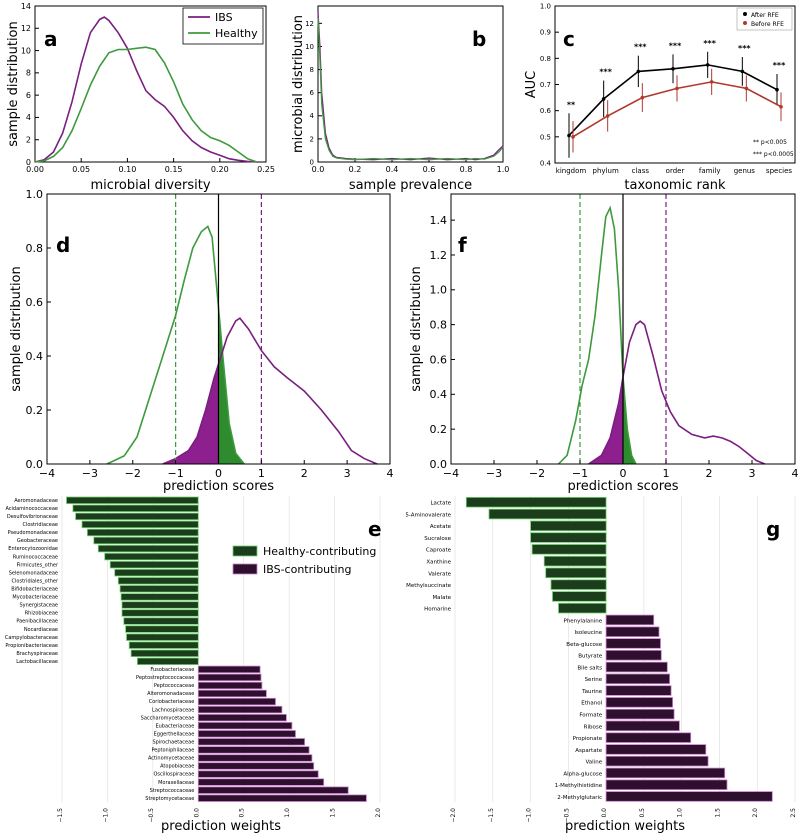 Image resolution: width=801 pixels, height=834 pixels. Describe the element at coordinates (745, 171) in the screenshot. I see `panel-c-xtick-label: genus` at that location.